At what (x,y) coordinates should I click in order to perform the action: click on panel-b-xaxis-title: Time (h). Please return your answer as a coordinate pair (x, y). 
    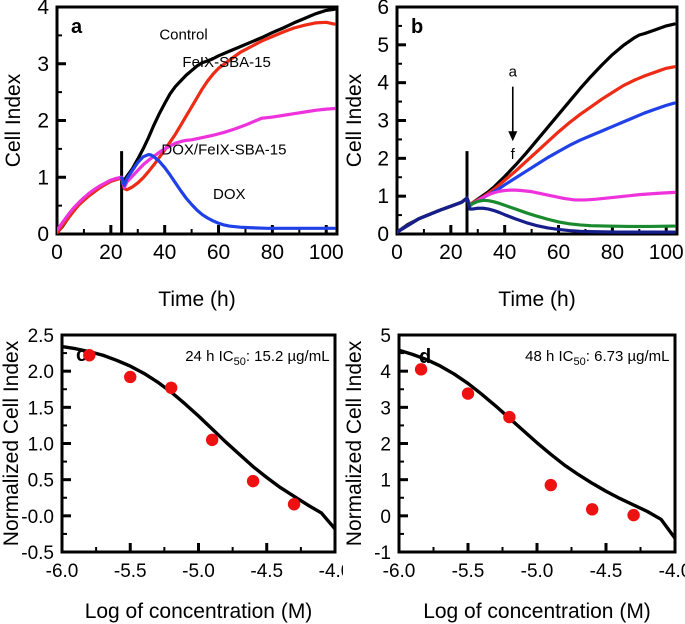
    Looking at the image, I should click on (536, 299).